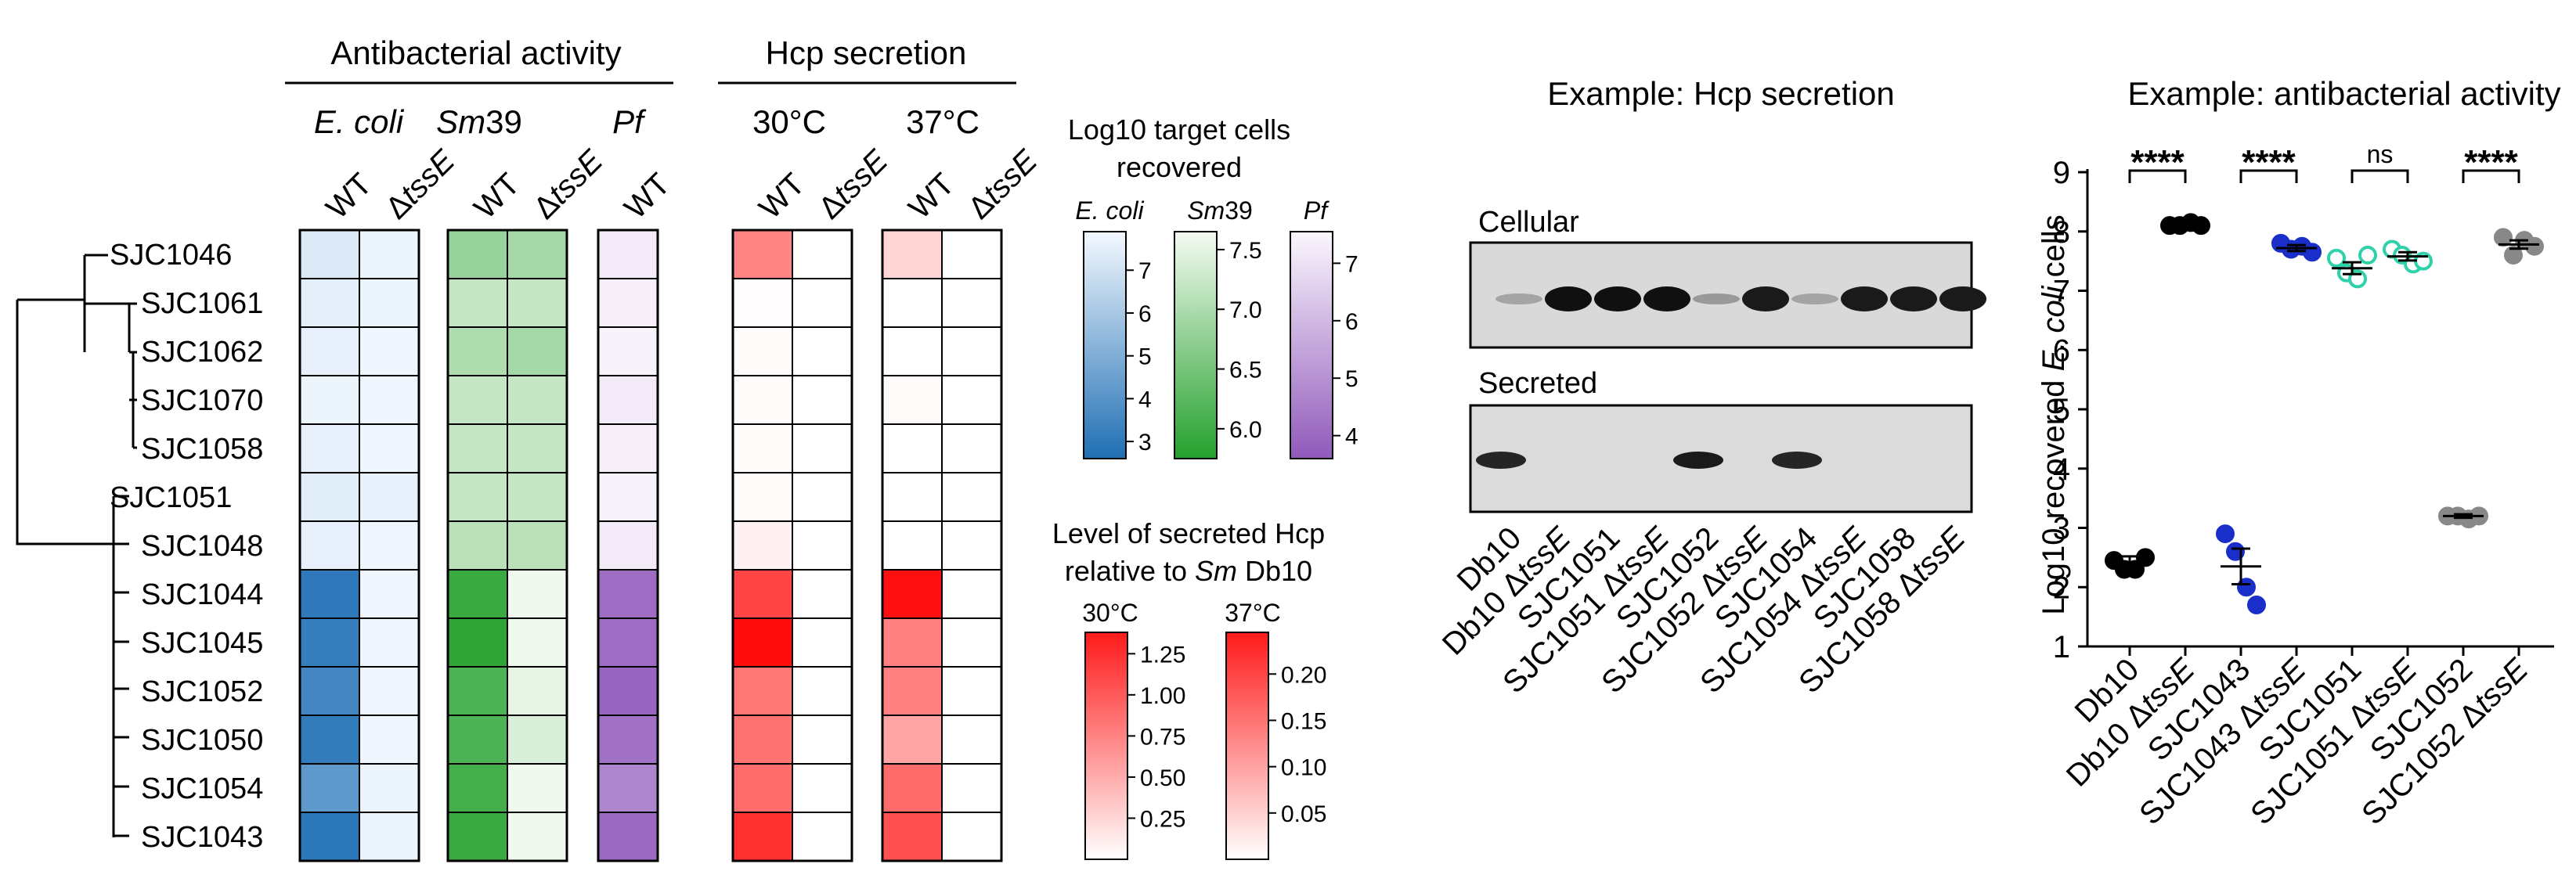 The width and height of the screenshot is (2576, 882). What do you see at coordinates (2061, 232) in the screenshot?
I see `scatter-y-tick-label: 8` at bounding box center [2061, 232].